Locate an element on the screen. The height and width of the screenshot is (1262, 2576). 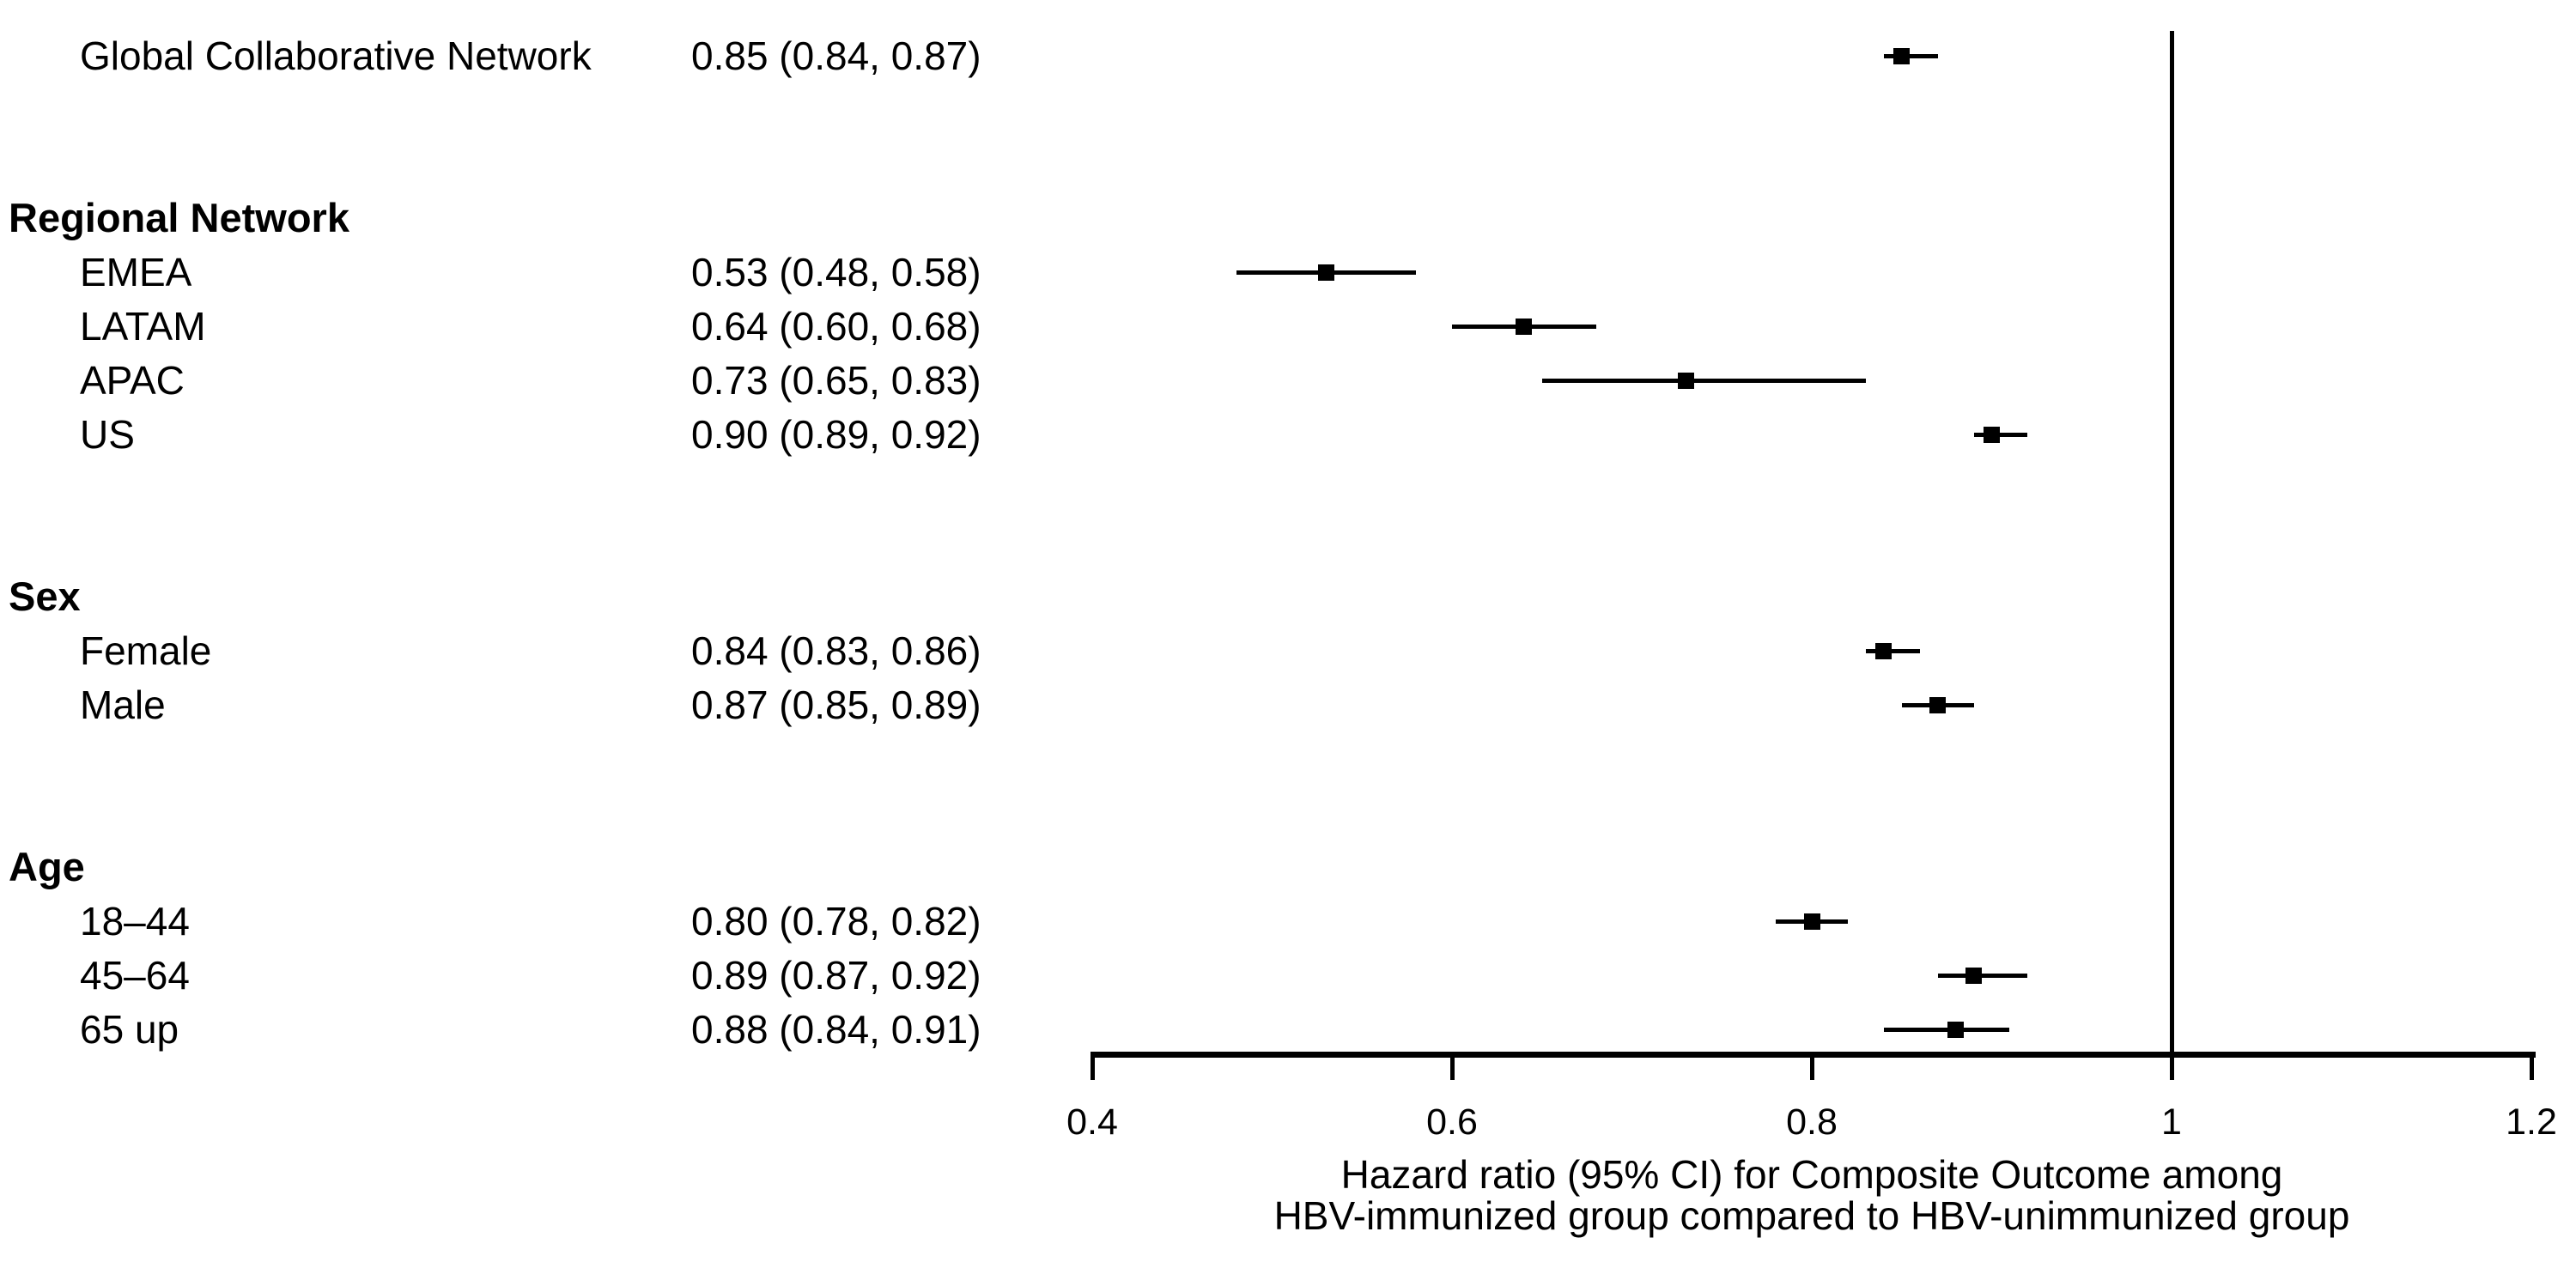
x-axis-tick-label: 1 is located at coordinates (2171, 1122).